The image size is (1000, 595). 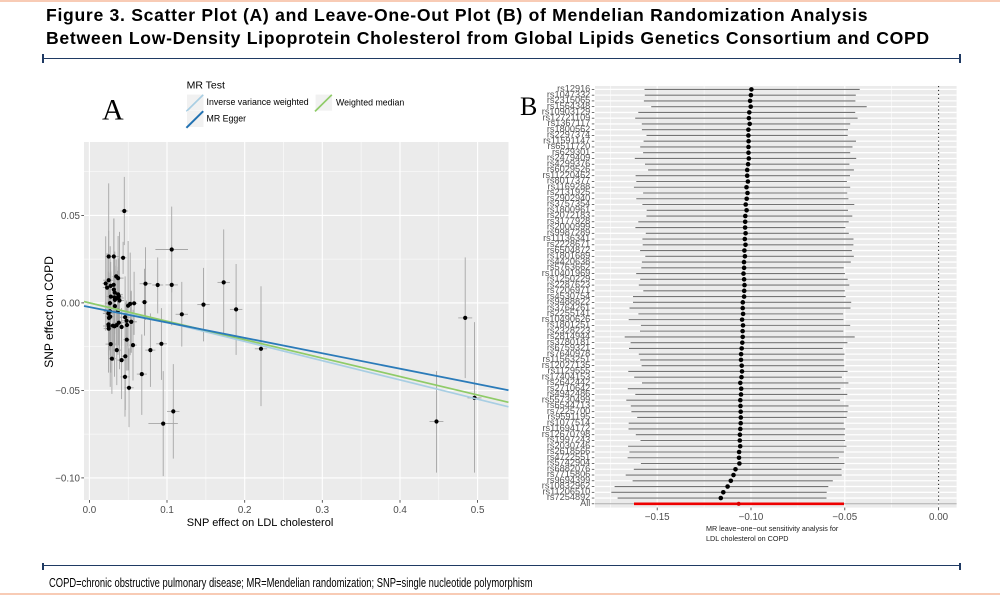 I want to click on svg-text: rs2642442, so click(x=568, y=382).